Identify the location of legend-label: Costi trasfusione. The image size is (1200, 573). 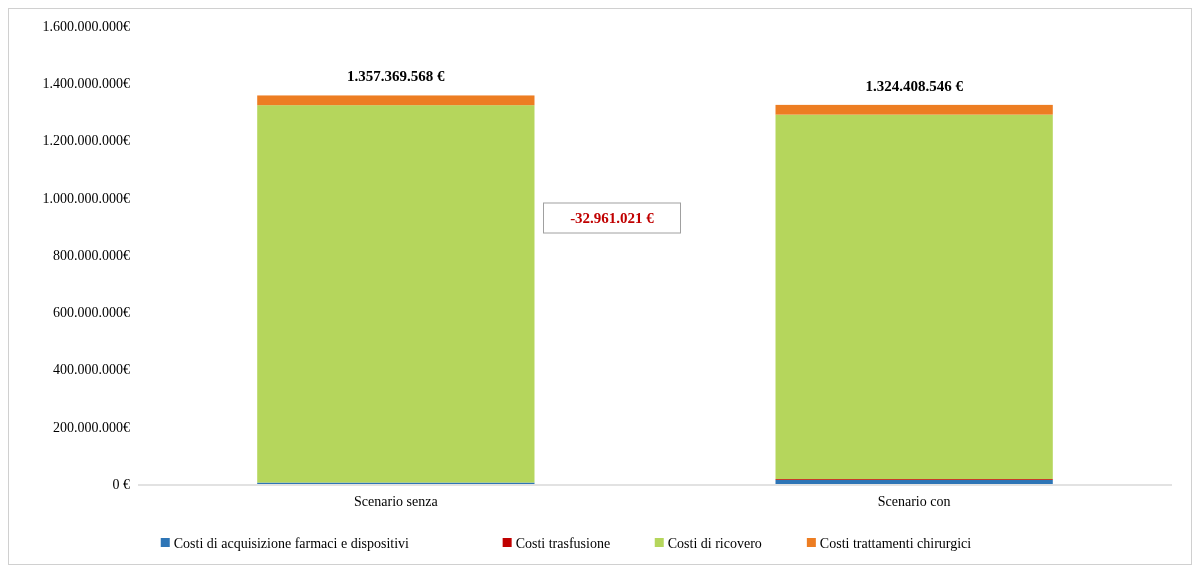
(563, 543).